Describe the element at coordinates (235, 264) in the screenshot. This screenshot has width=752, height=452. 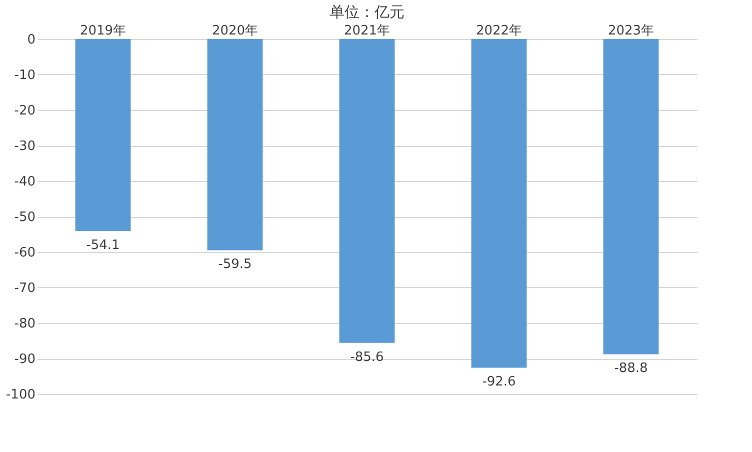
I see `data-label: -59.5` at that location.